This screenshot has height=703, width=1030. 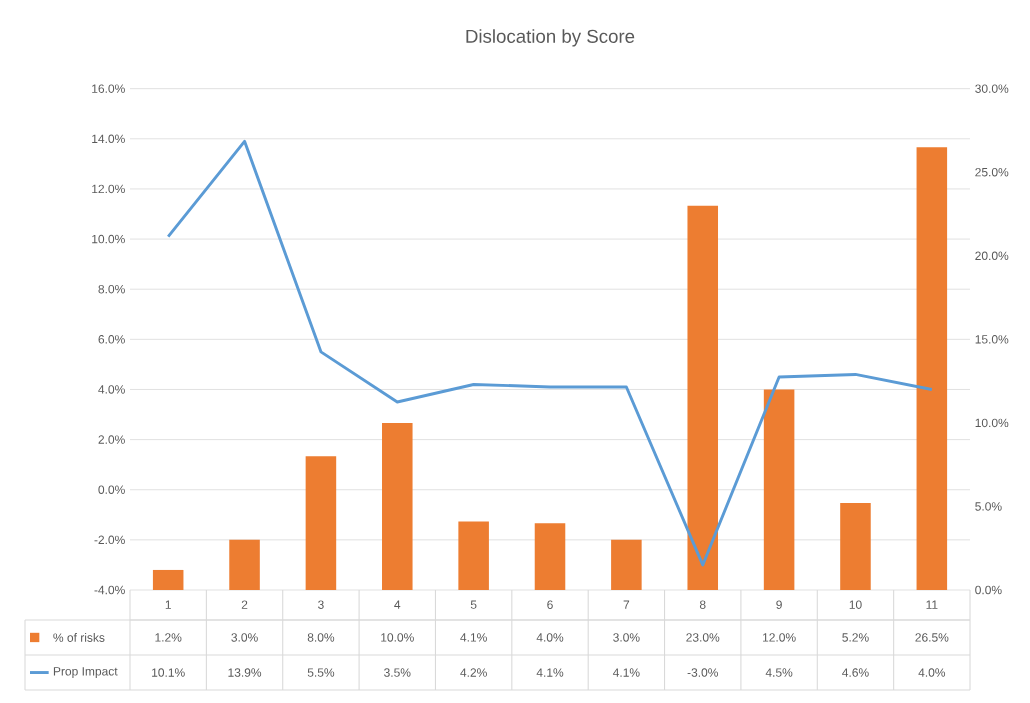 What do you see at coordinates (109, 590) in the screenshot?
I see `y-tick-label: -4.0%` at bounding box center [109, 590].